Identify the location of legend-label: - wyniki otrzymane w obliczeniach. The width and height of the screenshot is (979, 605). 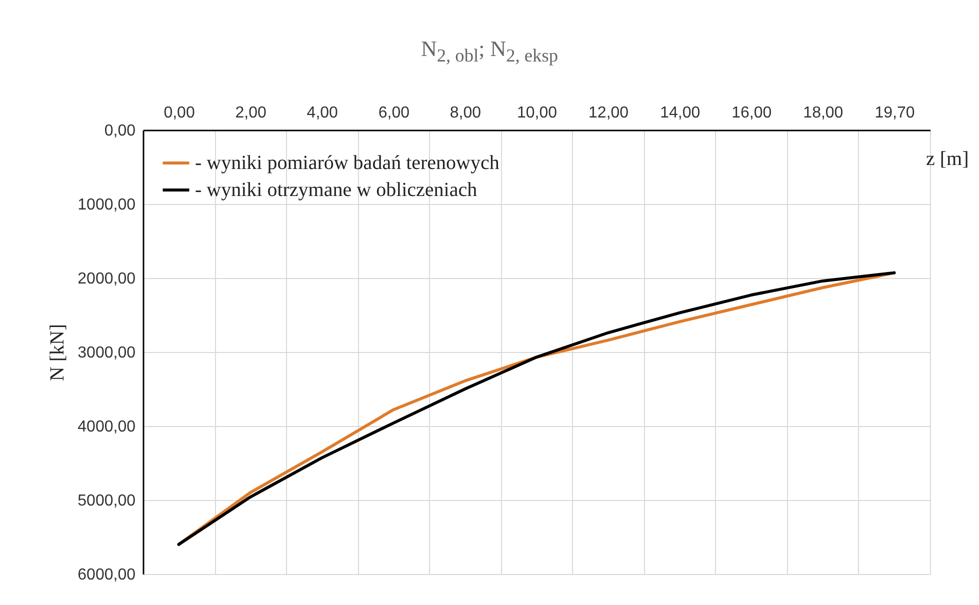
(336, 190).